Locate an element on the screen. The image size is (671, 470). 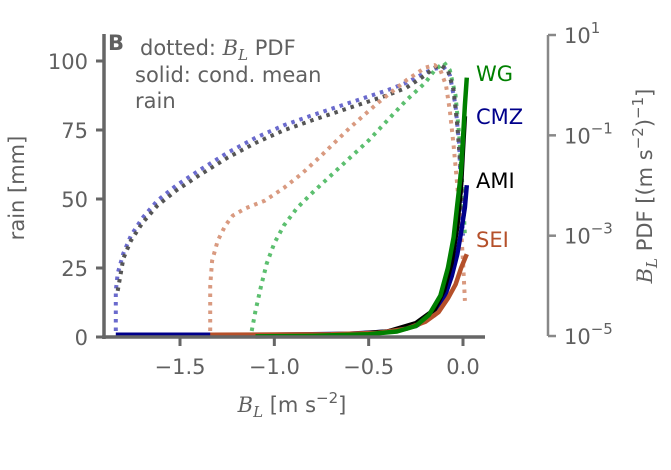
left-y-ticks: 0 25 50 75 100 is located at coordinates (76, 200).